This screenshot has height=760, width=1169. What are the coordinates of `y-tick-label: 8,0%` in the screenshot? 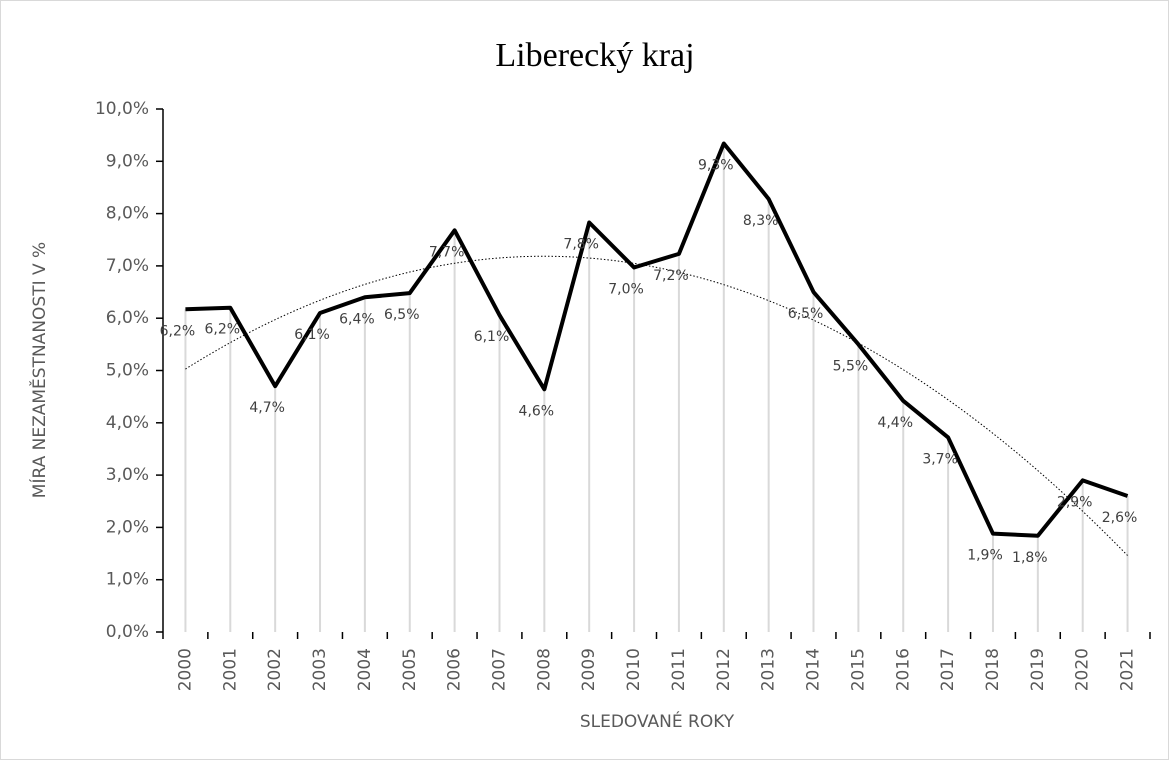 It's located at (127, 214).